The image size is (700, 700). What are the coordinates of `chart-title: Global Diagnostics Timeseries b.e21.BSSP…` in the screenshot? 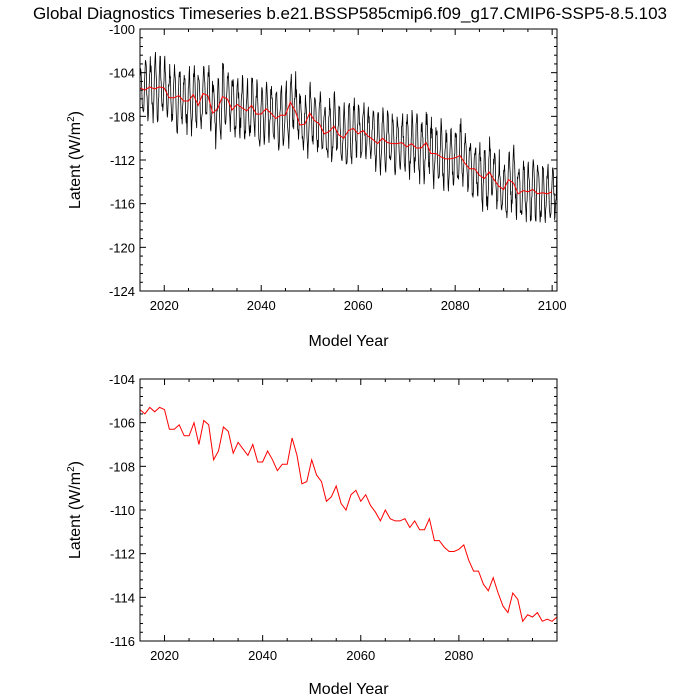 It's located at (350, 13).